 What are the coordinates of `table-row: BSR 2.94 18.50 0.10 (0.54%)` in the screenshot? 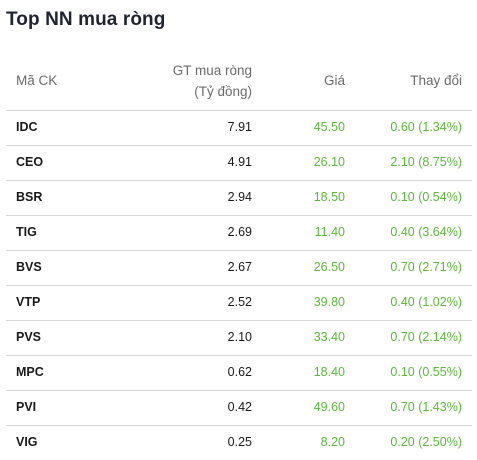 It's located at (239, 198).